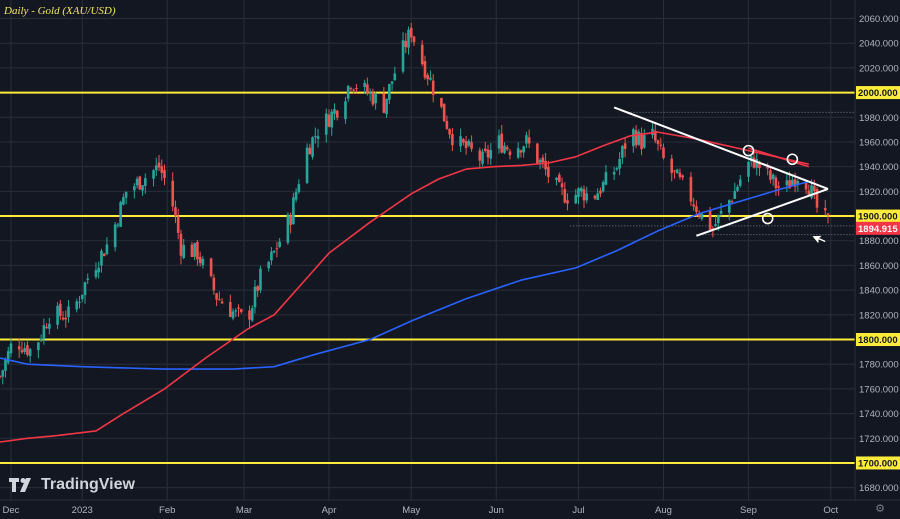  What do you see at coordinates (879, 315) in the screenshot?
I see `price-axis-label: 1820.000` at bounding box center [879, 315].